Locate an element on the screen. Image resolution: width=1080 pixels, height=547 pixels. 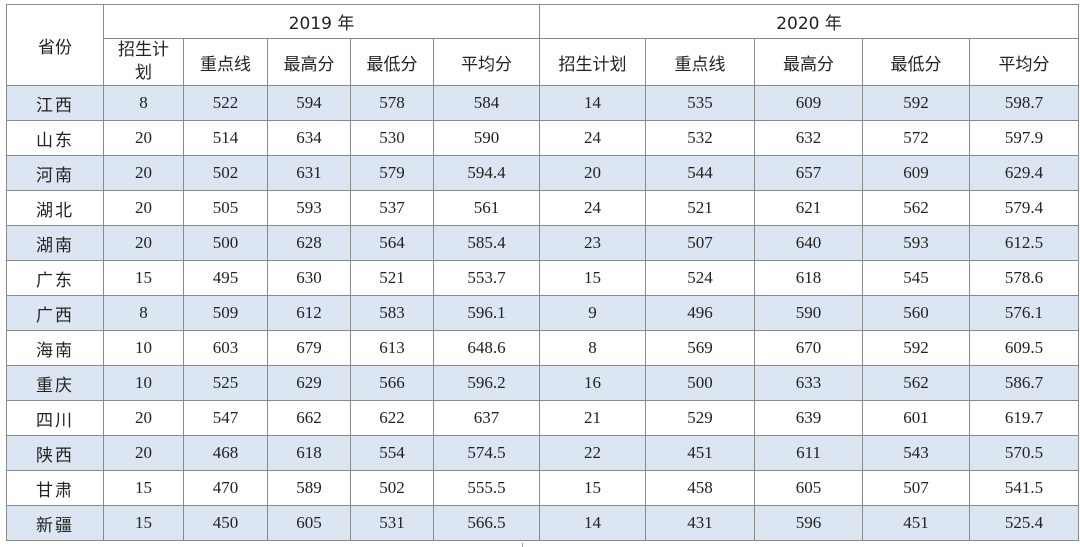
cell-2019-key-line: 522 is located at coordinates (225, 103).